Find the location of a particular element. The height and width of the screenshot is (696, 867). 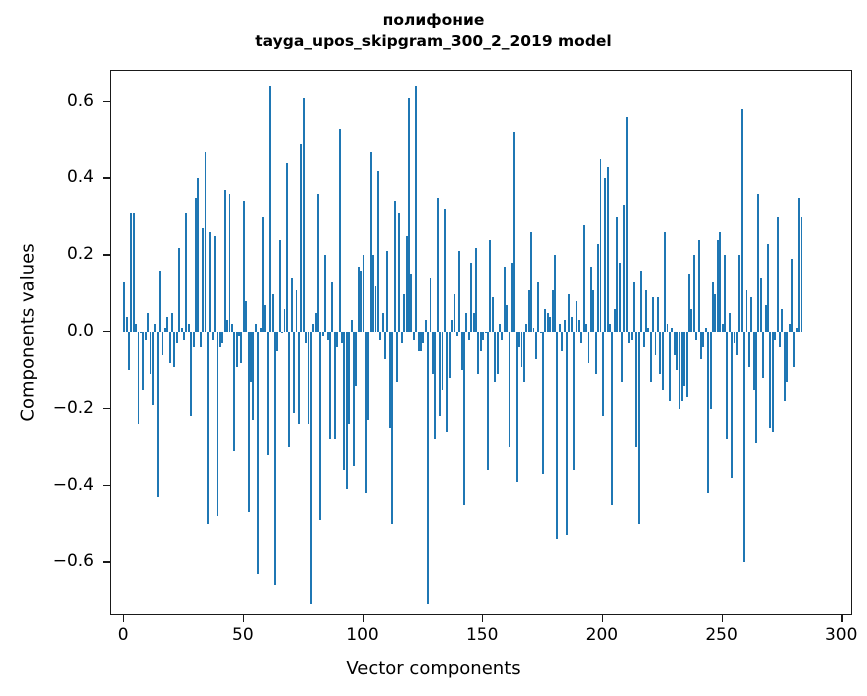

chart-title-line-1: полифоние is located at coordinates (433, 20).